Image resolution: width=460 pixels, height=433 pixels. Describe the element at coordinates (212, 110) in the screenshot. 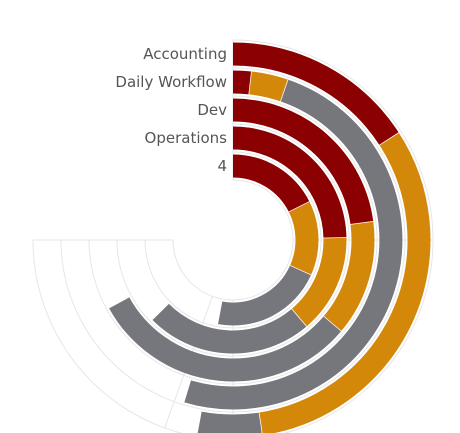

I see `category-label: Dev` at that location.